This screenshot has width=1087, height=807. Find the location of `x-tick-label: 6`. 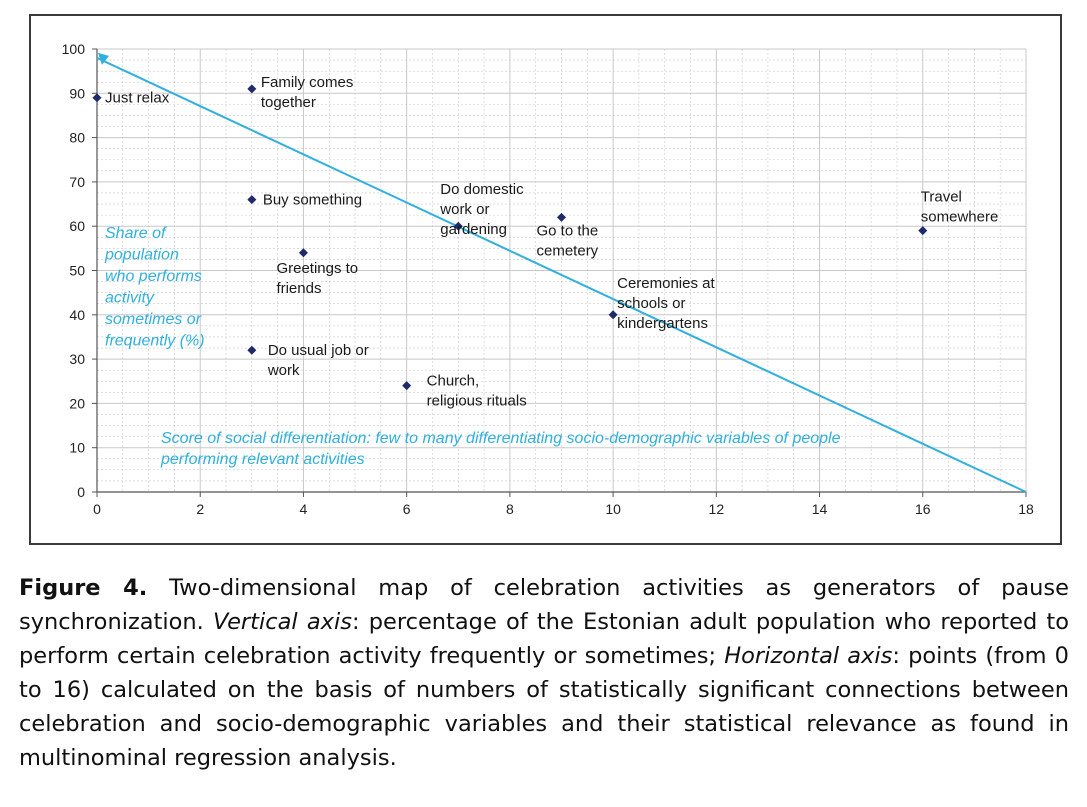

x-tick-label: 6 is located at coordinates (407, 509).